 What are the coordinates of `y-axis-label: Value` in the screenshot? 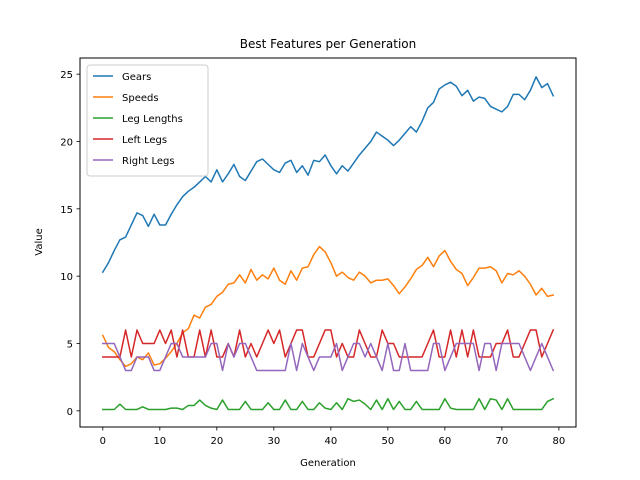 It's located at (39, 241).